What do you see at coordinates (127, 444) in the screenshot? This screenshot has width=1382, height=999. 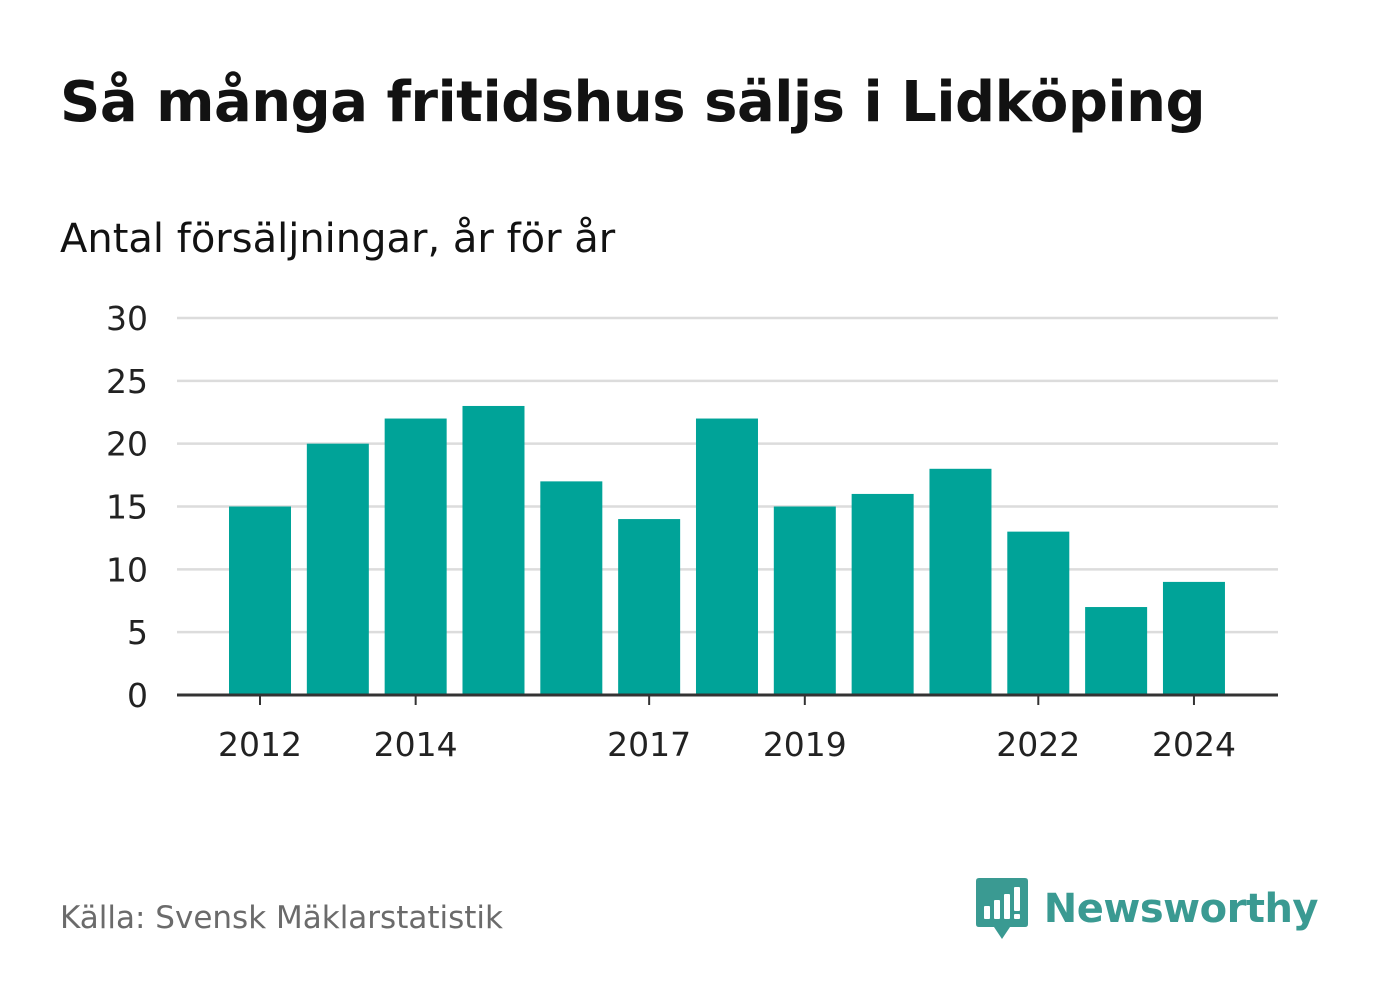 I see `y-tick-label: 20` at bounding box center [127, 444].